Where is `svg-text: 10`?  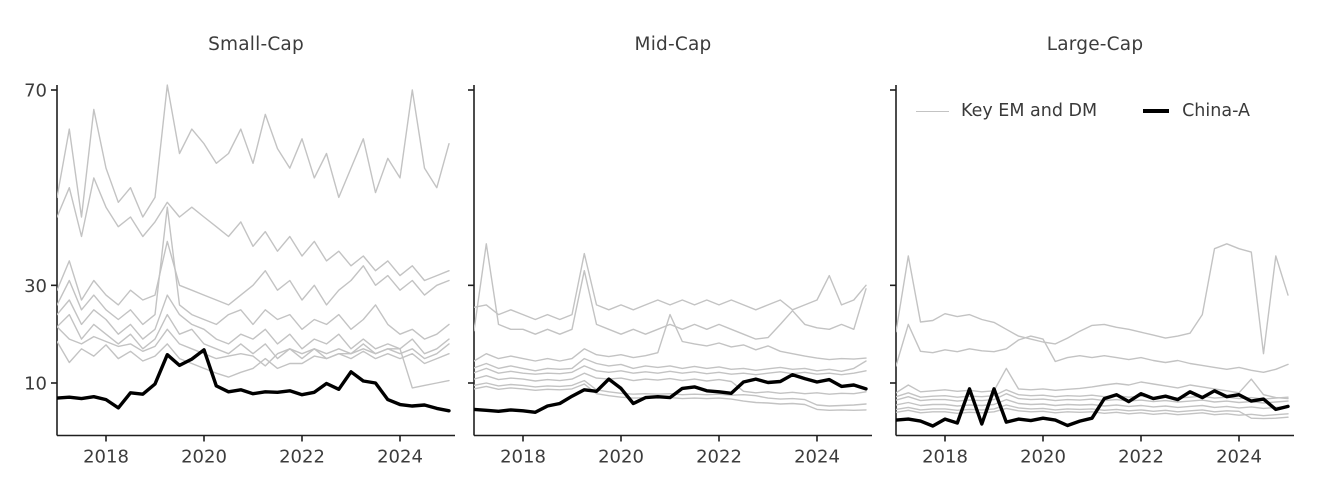
svg-text: 10 is located at coordinates (35, 384).